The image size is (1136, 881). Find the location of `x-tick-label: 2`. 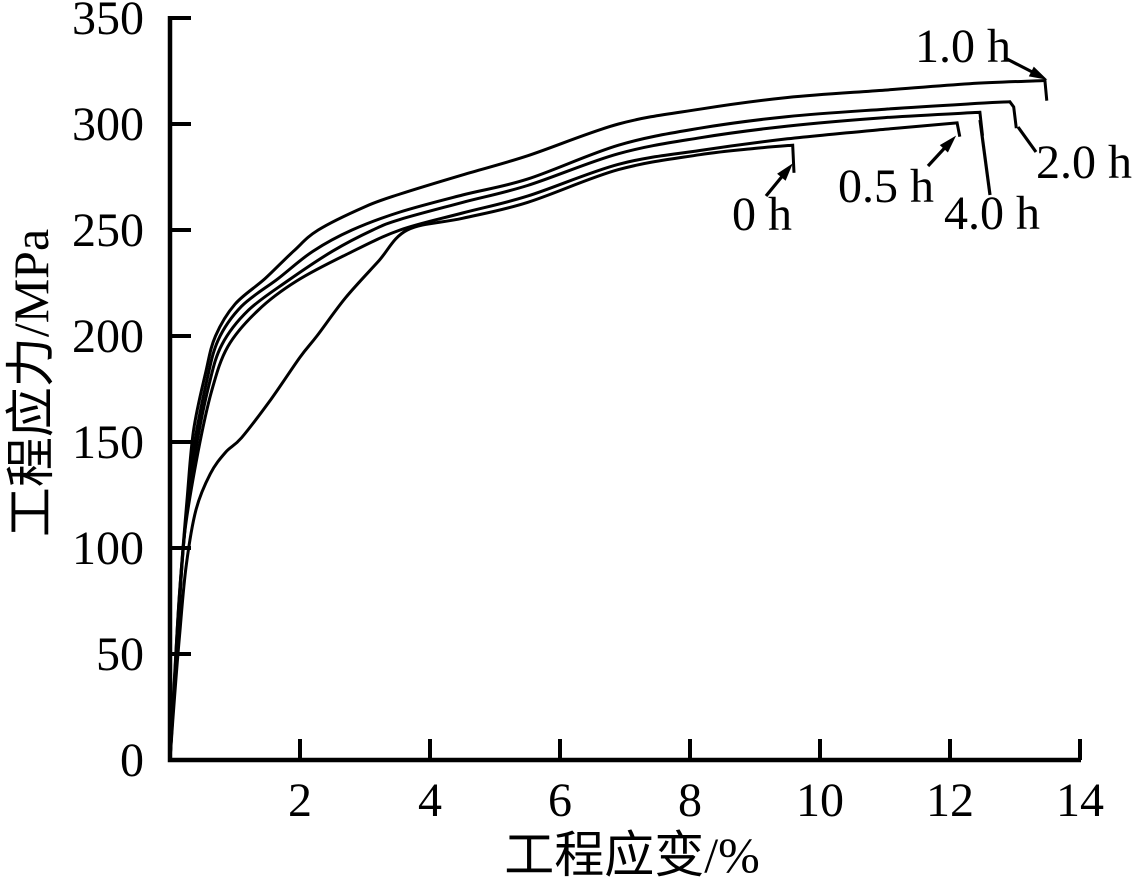

x-tick-label: 2 is located at coordinates (300, 800).